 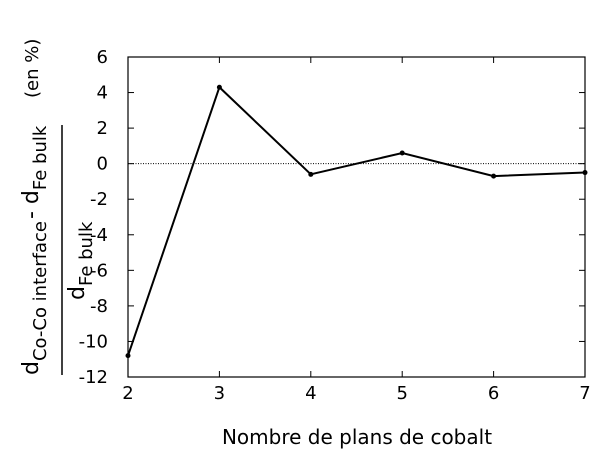 What do you see at coordinates (40, 291) in the screenshot?
I see `y-label-sub: Co-Co interface` at bounding box center [40, 291].